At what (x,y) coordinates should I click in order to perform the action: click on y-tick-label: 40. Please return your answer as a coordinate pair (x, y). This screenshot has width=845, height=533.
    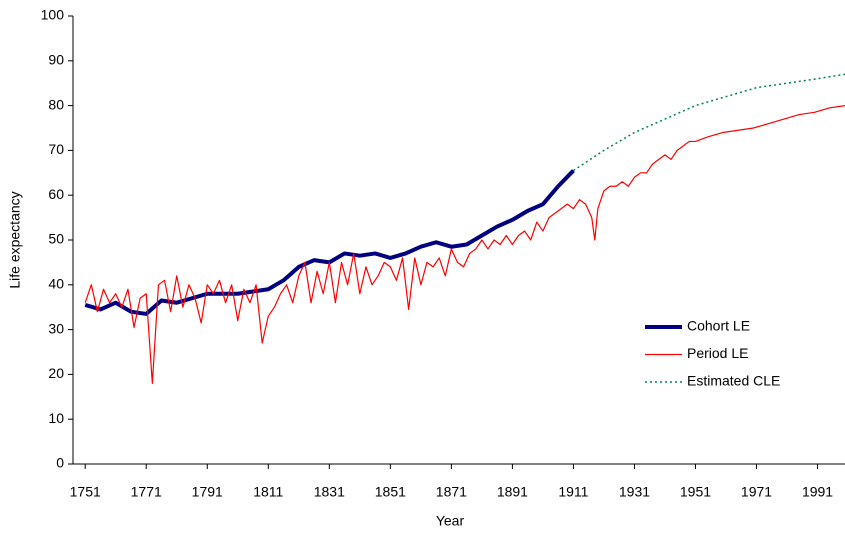
    Looking at the image, I should click on (56, 284).